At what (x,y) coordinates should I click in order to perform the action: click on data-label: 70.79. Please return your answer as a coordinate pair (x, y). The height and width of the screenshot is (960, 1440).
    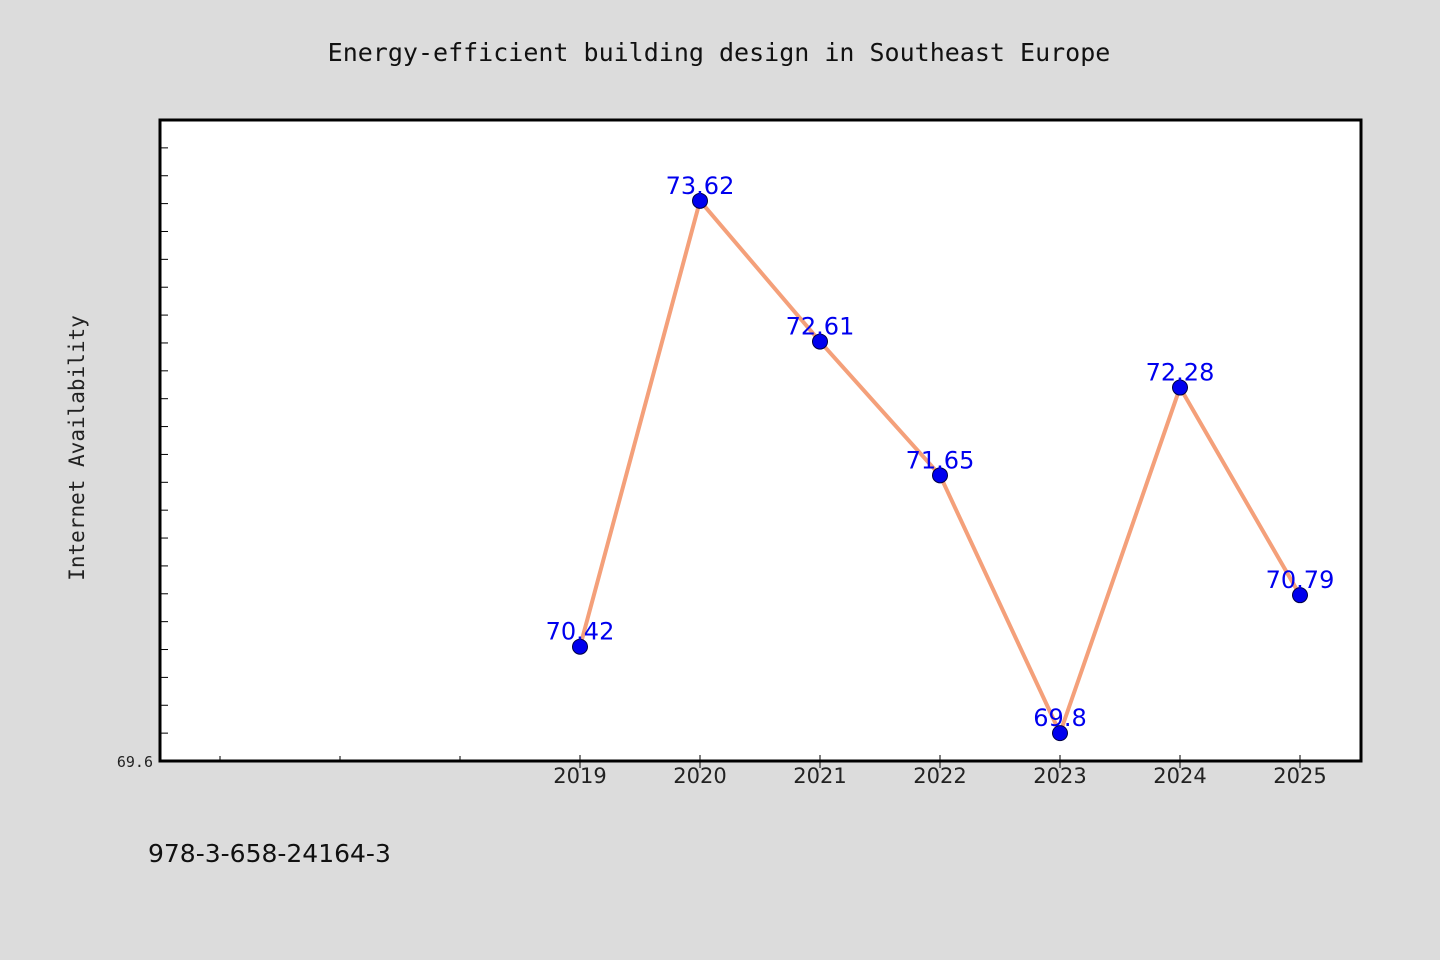
    Looking at the image, I should click on (1300, 580).